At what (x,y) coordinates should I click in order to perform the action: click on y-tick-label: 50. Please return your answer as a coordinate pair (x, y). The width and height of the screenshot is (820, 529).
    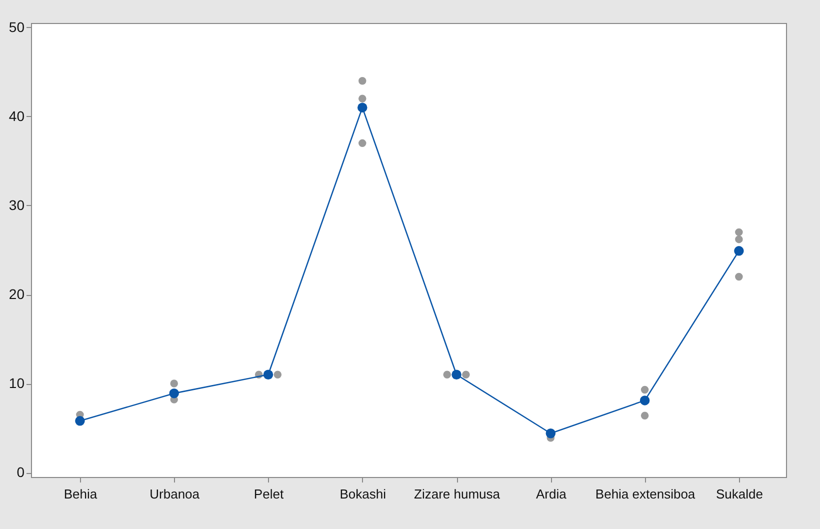
    Looking at the image, I should click on (16, 26).